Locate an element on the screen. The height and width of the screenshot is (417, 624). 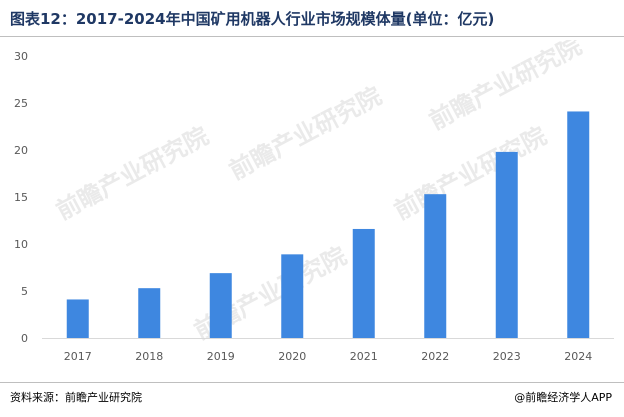
y-tick-label: 10 is located at coordinates (21, 244).